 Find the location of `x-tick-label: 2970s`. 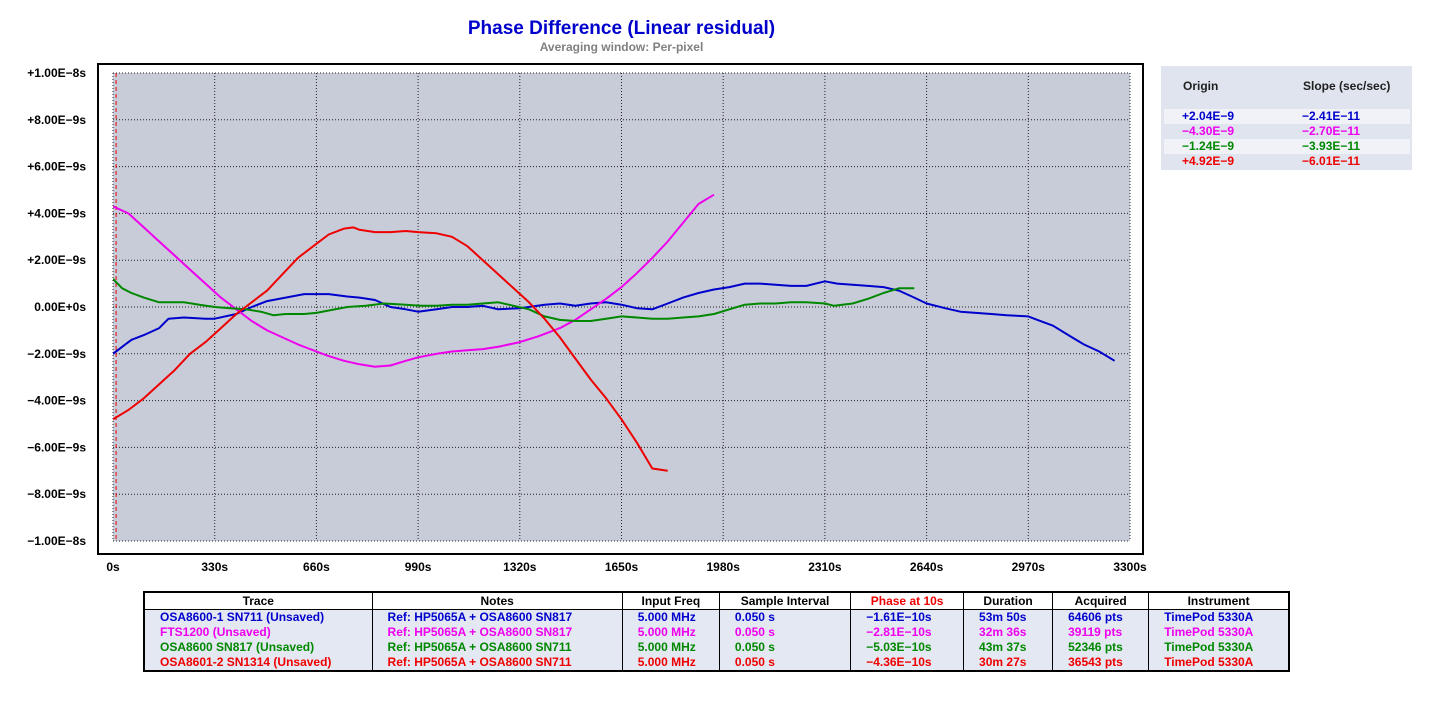

x-tick-label: 2970s is located at coordinates (1029, 567).